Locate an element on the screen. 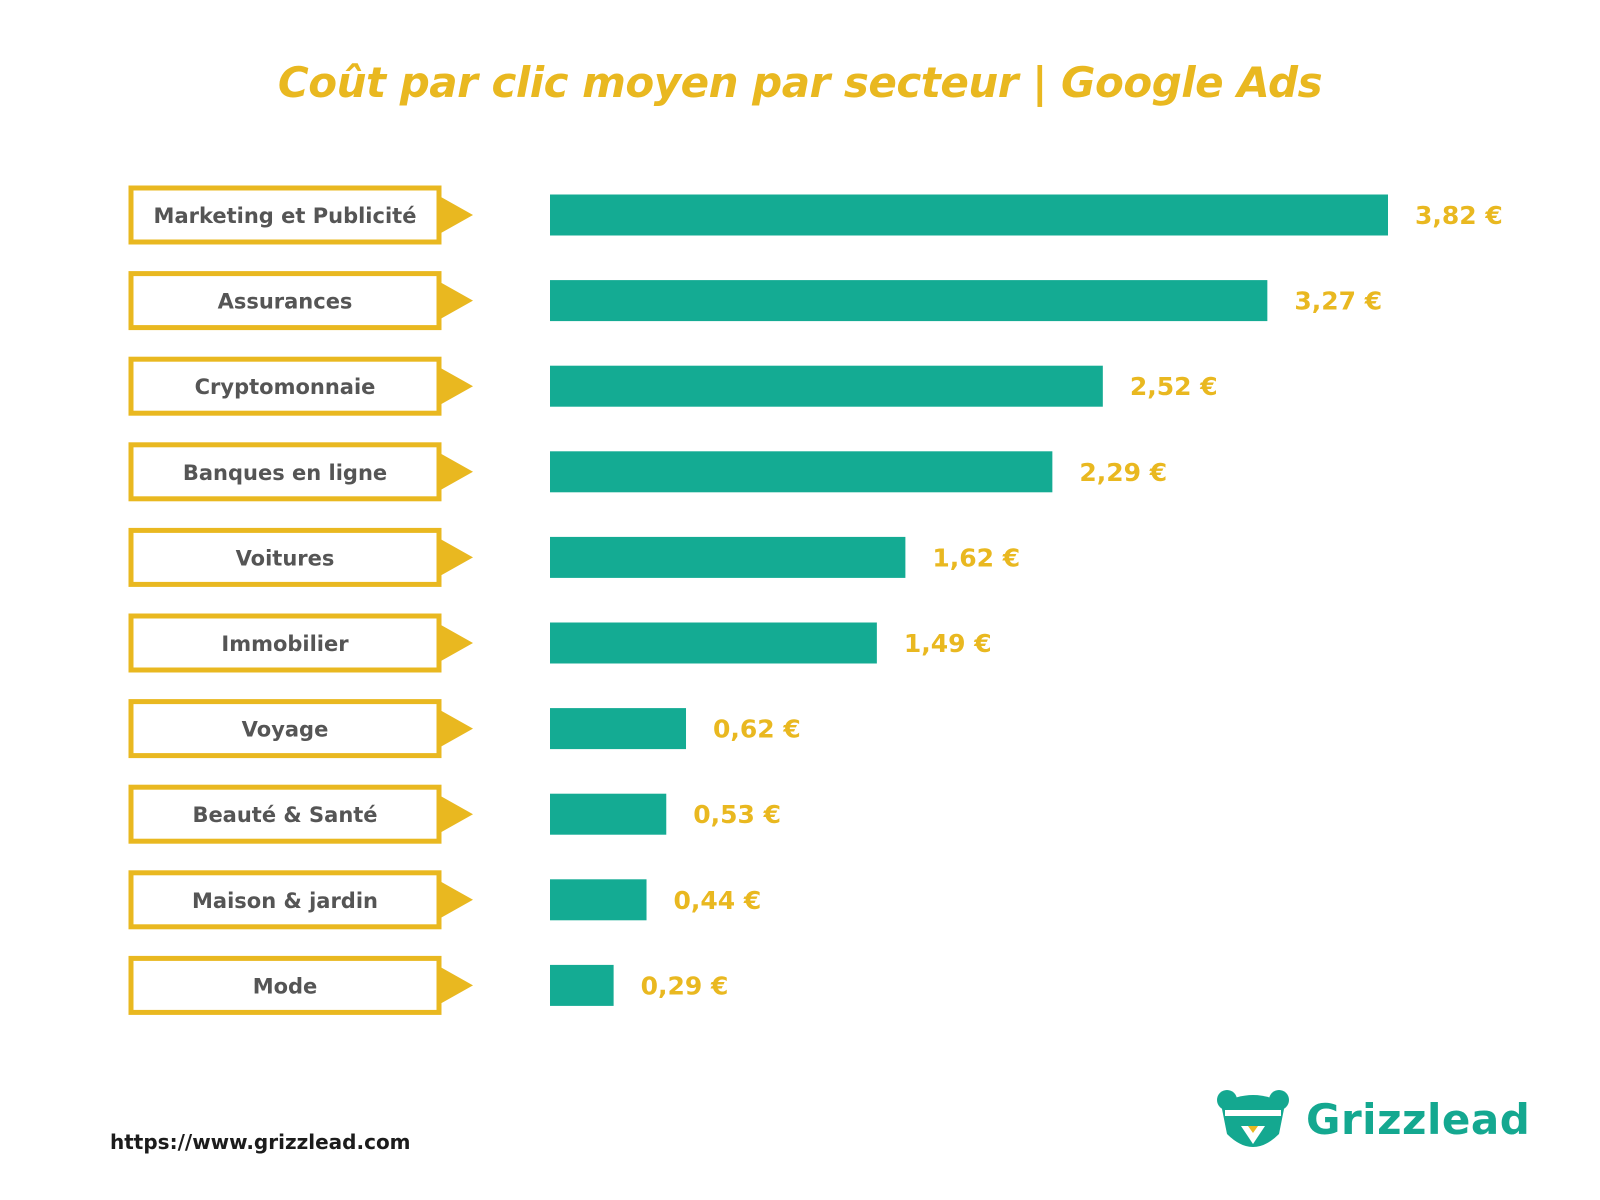 This screenshot has width=1600, height=1200. grizzlead-logo is located at coordinates (1253, 1118).